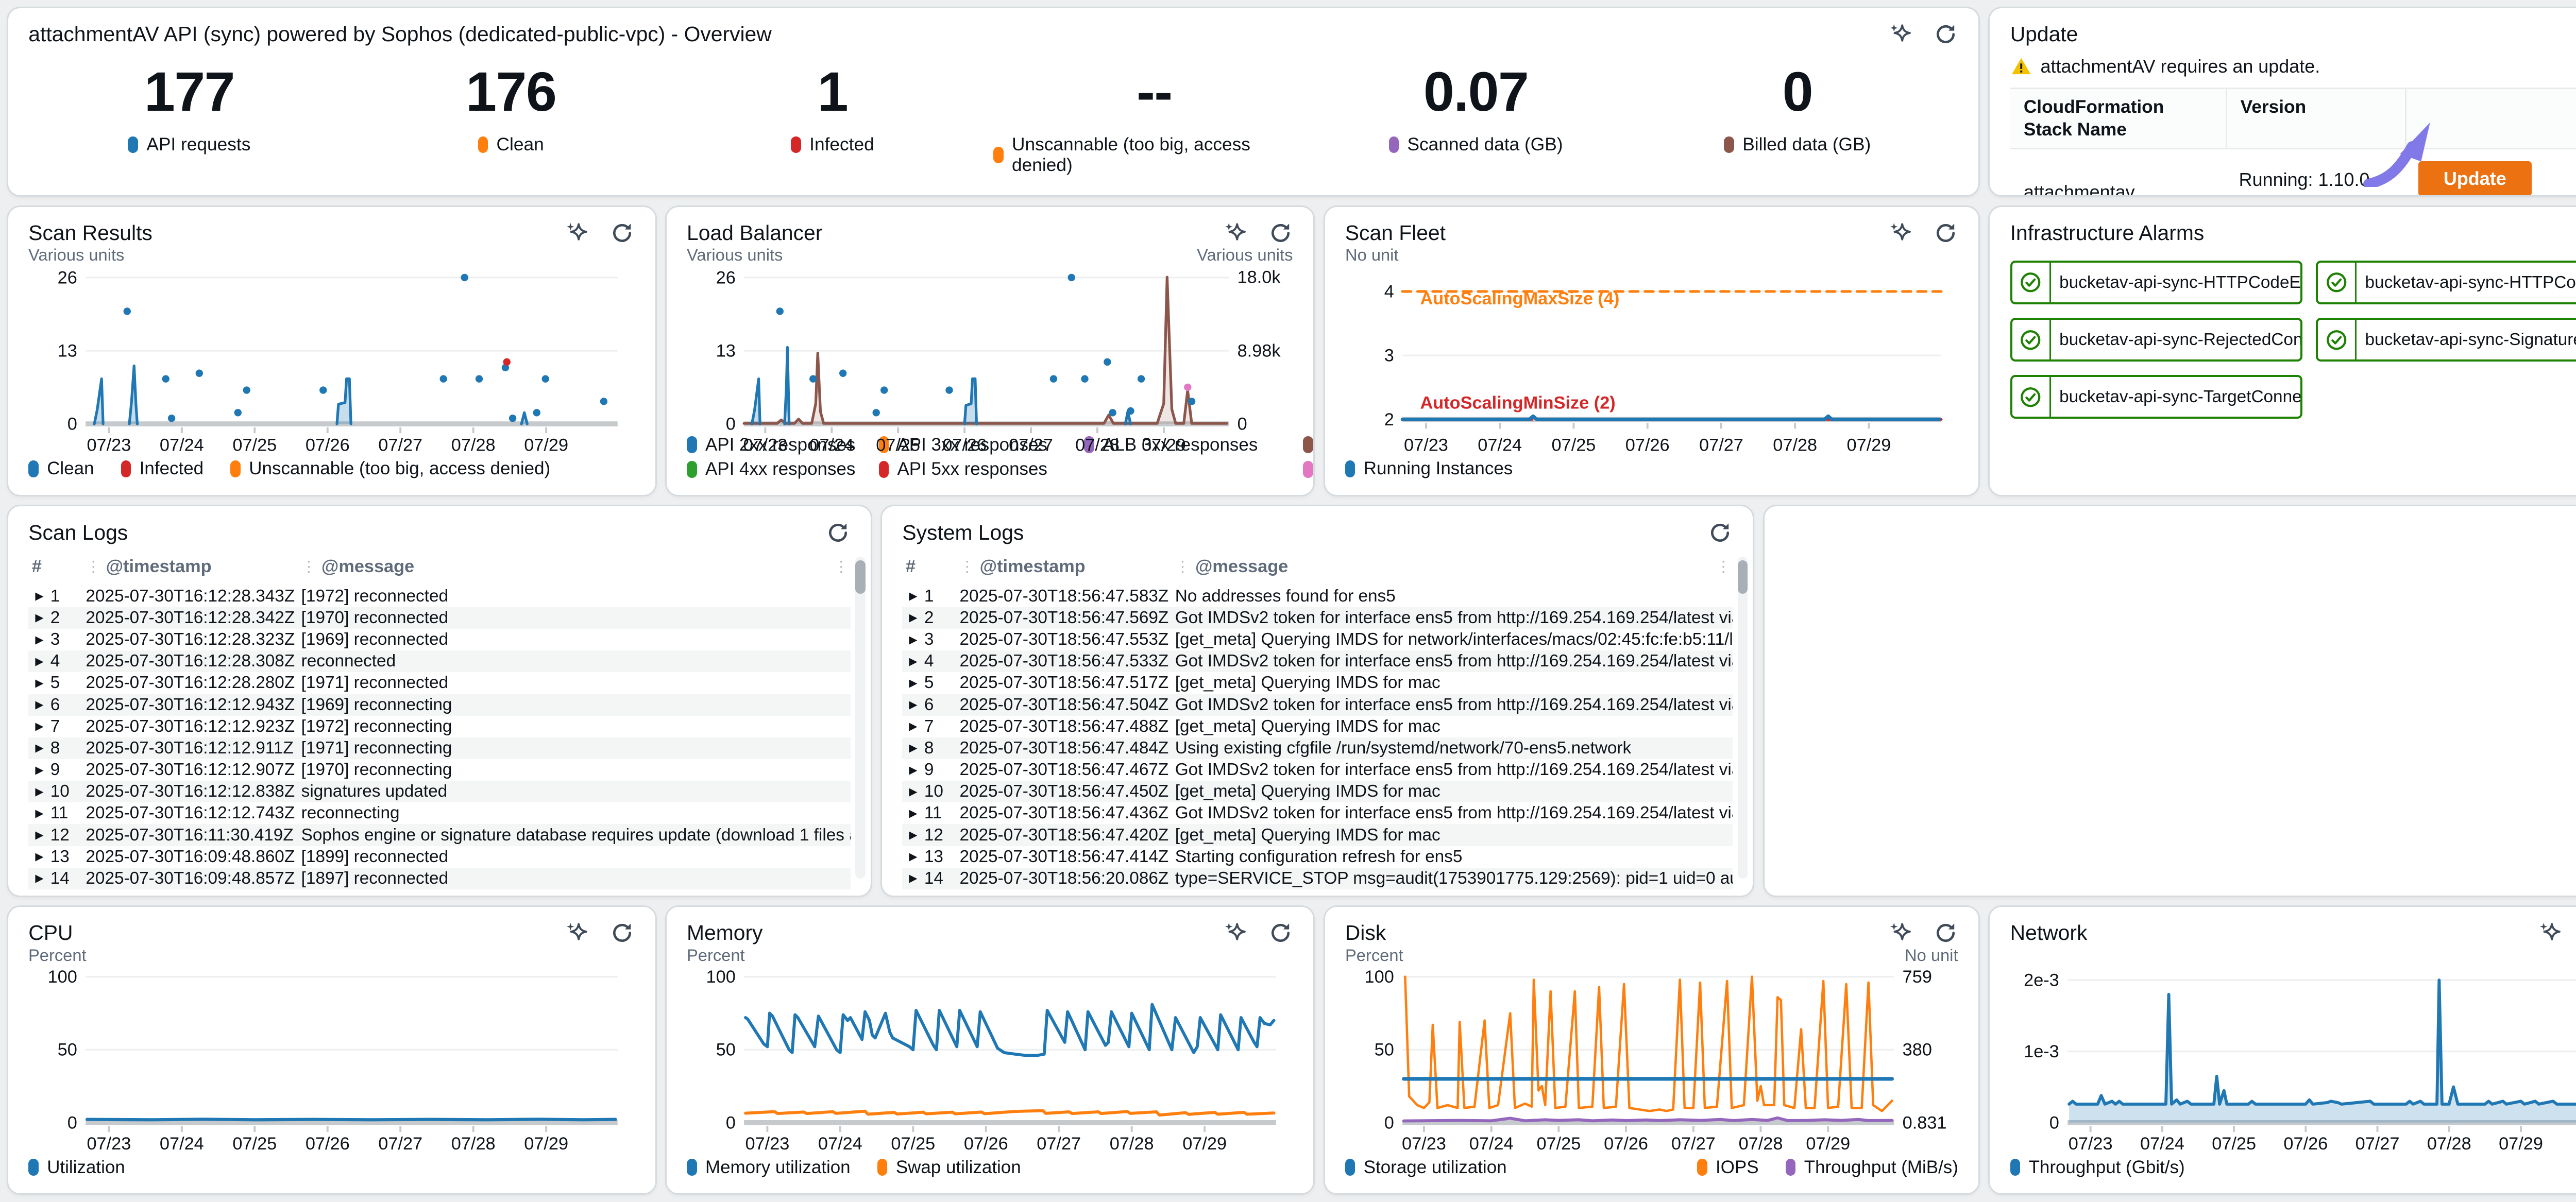 This screenshot has height=1202, width=2576. What do you see at coordinates (1164, 445) in the screenshot?
I see `svg-text: 07/29` at bounding box center [1164, 445].